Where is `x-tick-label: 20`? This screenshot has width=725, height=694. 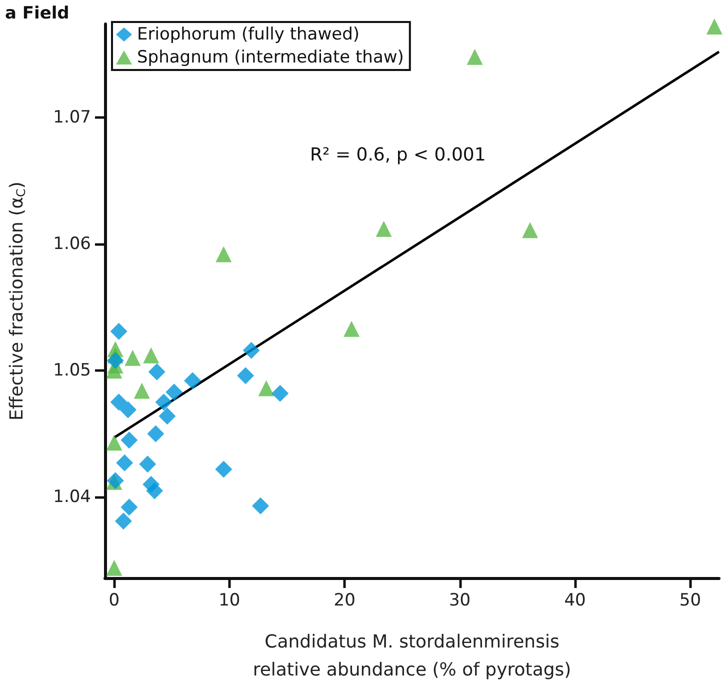 x-tick-label: 20 is located at coordinates (345, 600).